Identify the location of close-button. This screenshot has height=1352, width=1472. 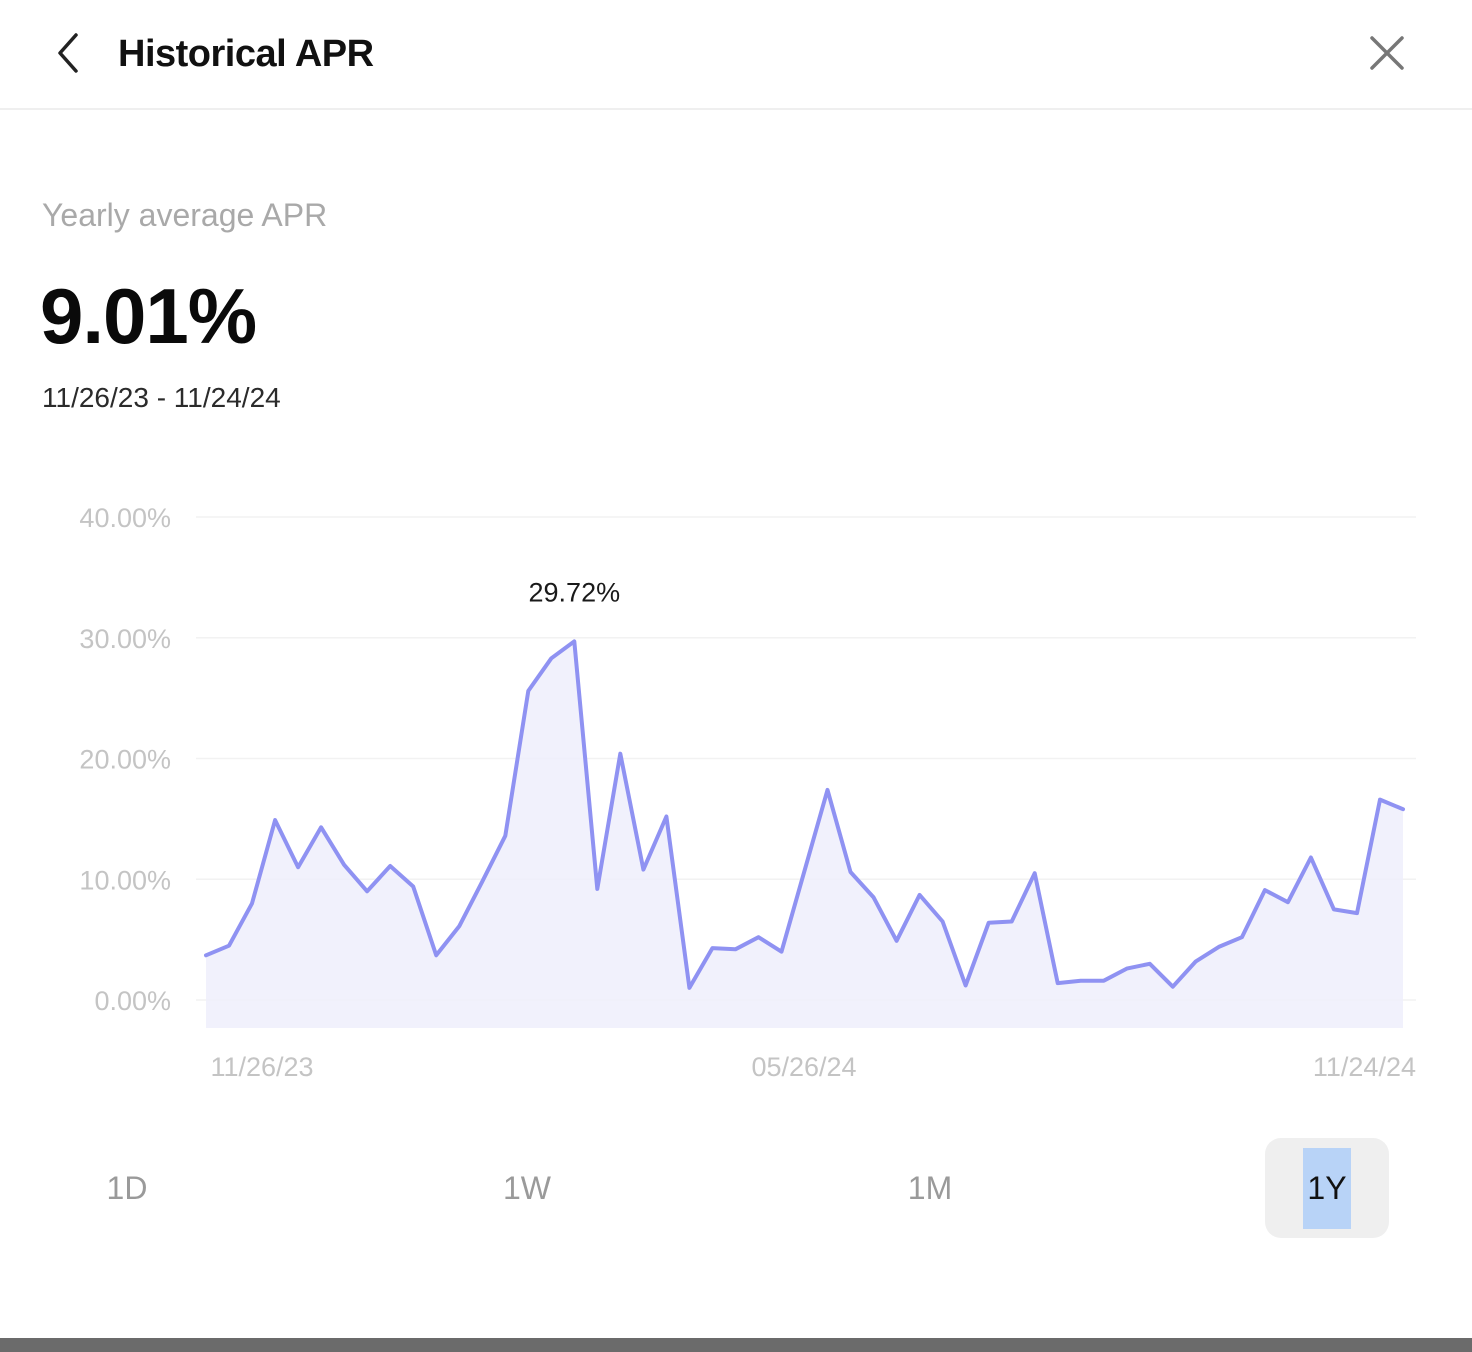
(1387, 53).